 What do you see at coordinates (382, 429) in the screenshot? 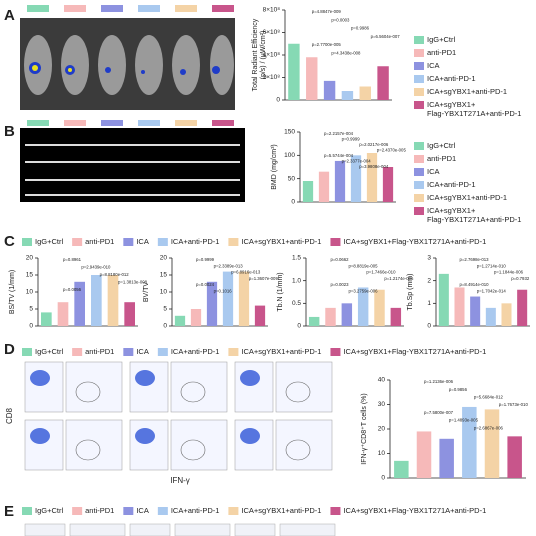
I see `y-tick-label: 20` at bounding box center [382, 429].